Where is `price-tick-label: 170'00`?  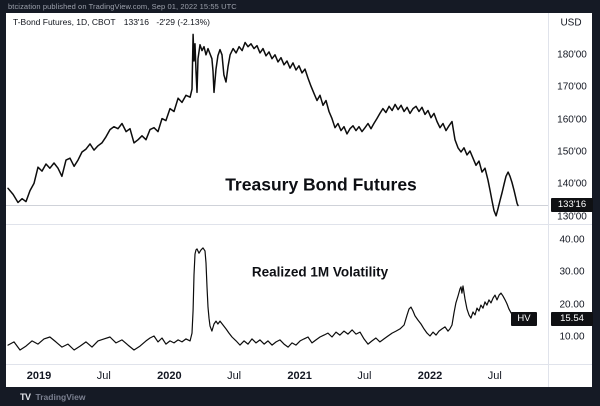 price-tick-label: 170'00 is located at coordinates (572, 87).